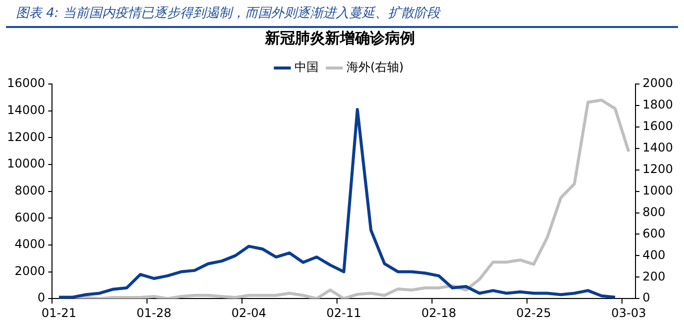 This screenshot has height=335, width=684. I want to click on x-tick-label: 01-21, so click(59, 313).